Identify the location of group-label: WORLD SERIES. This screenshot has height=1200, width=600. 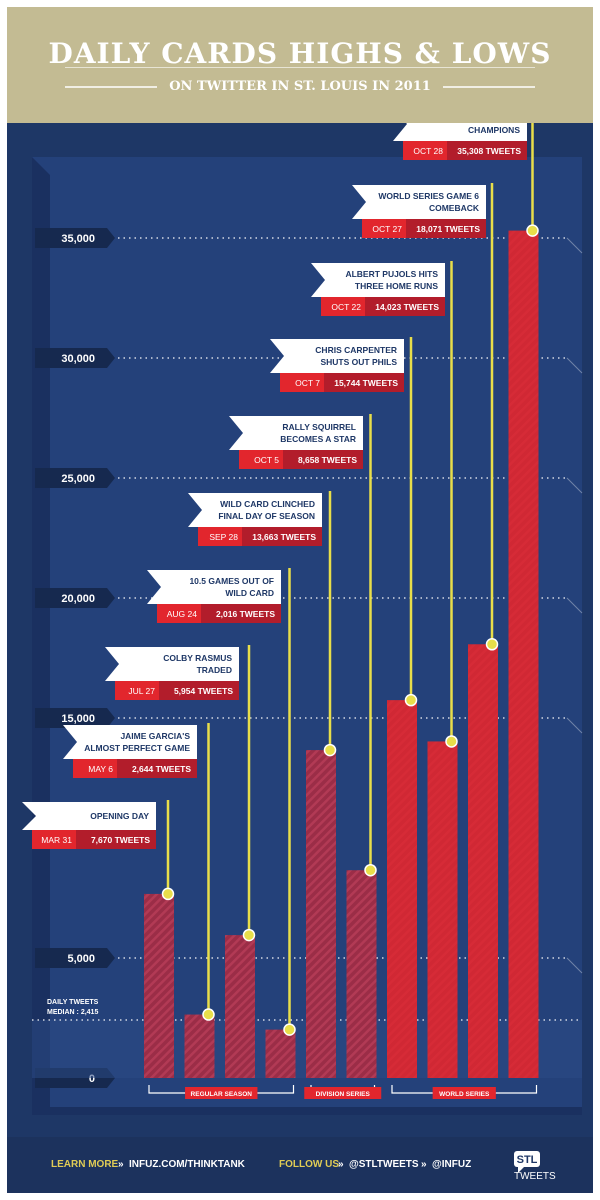
(464, 1094).